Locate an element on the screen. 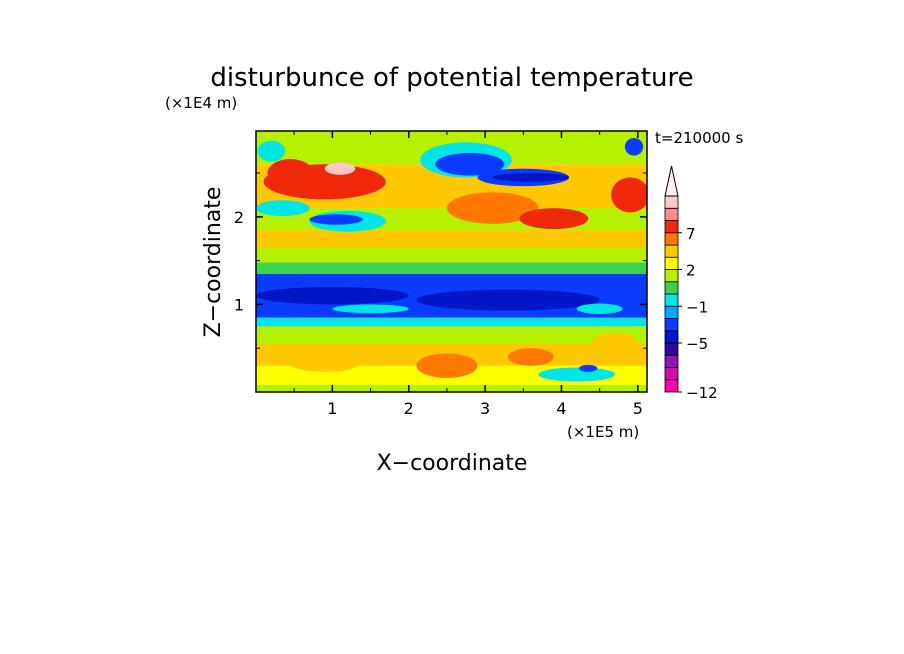 The image size is (904, 654). colorbar-tick-label: 2 is located at coordinates (691, 271).